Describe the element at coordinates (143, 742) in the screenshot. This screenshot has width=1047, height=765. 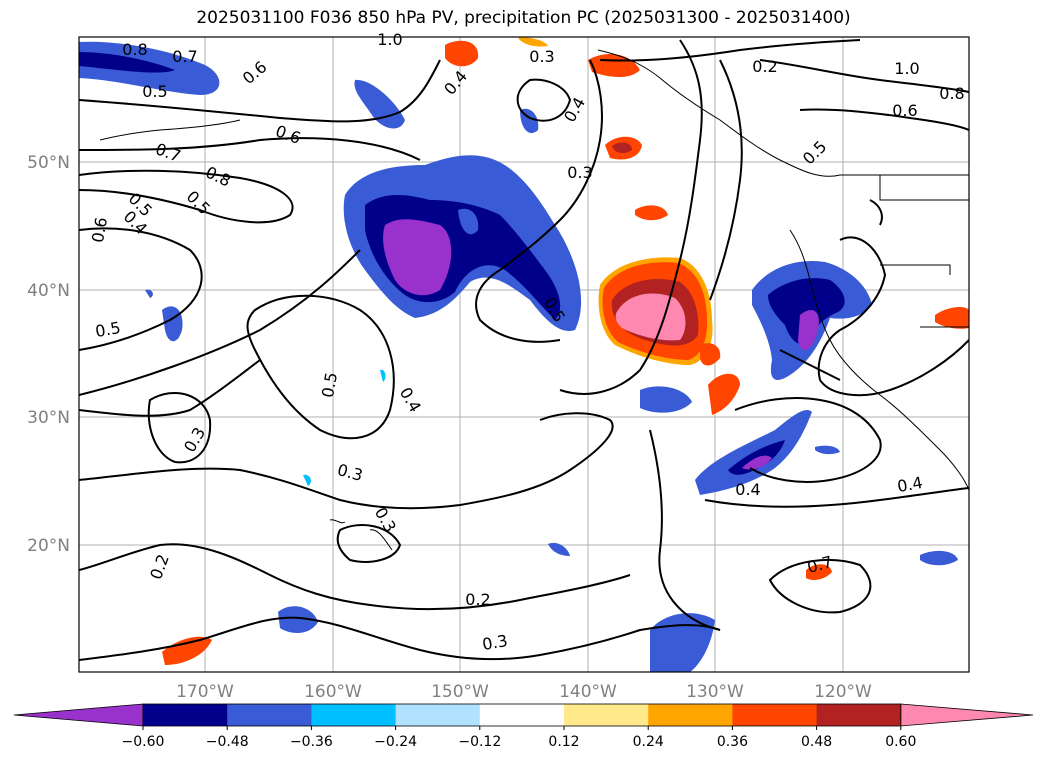
I see `colorbar-tick-label: −0.60` at that location.